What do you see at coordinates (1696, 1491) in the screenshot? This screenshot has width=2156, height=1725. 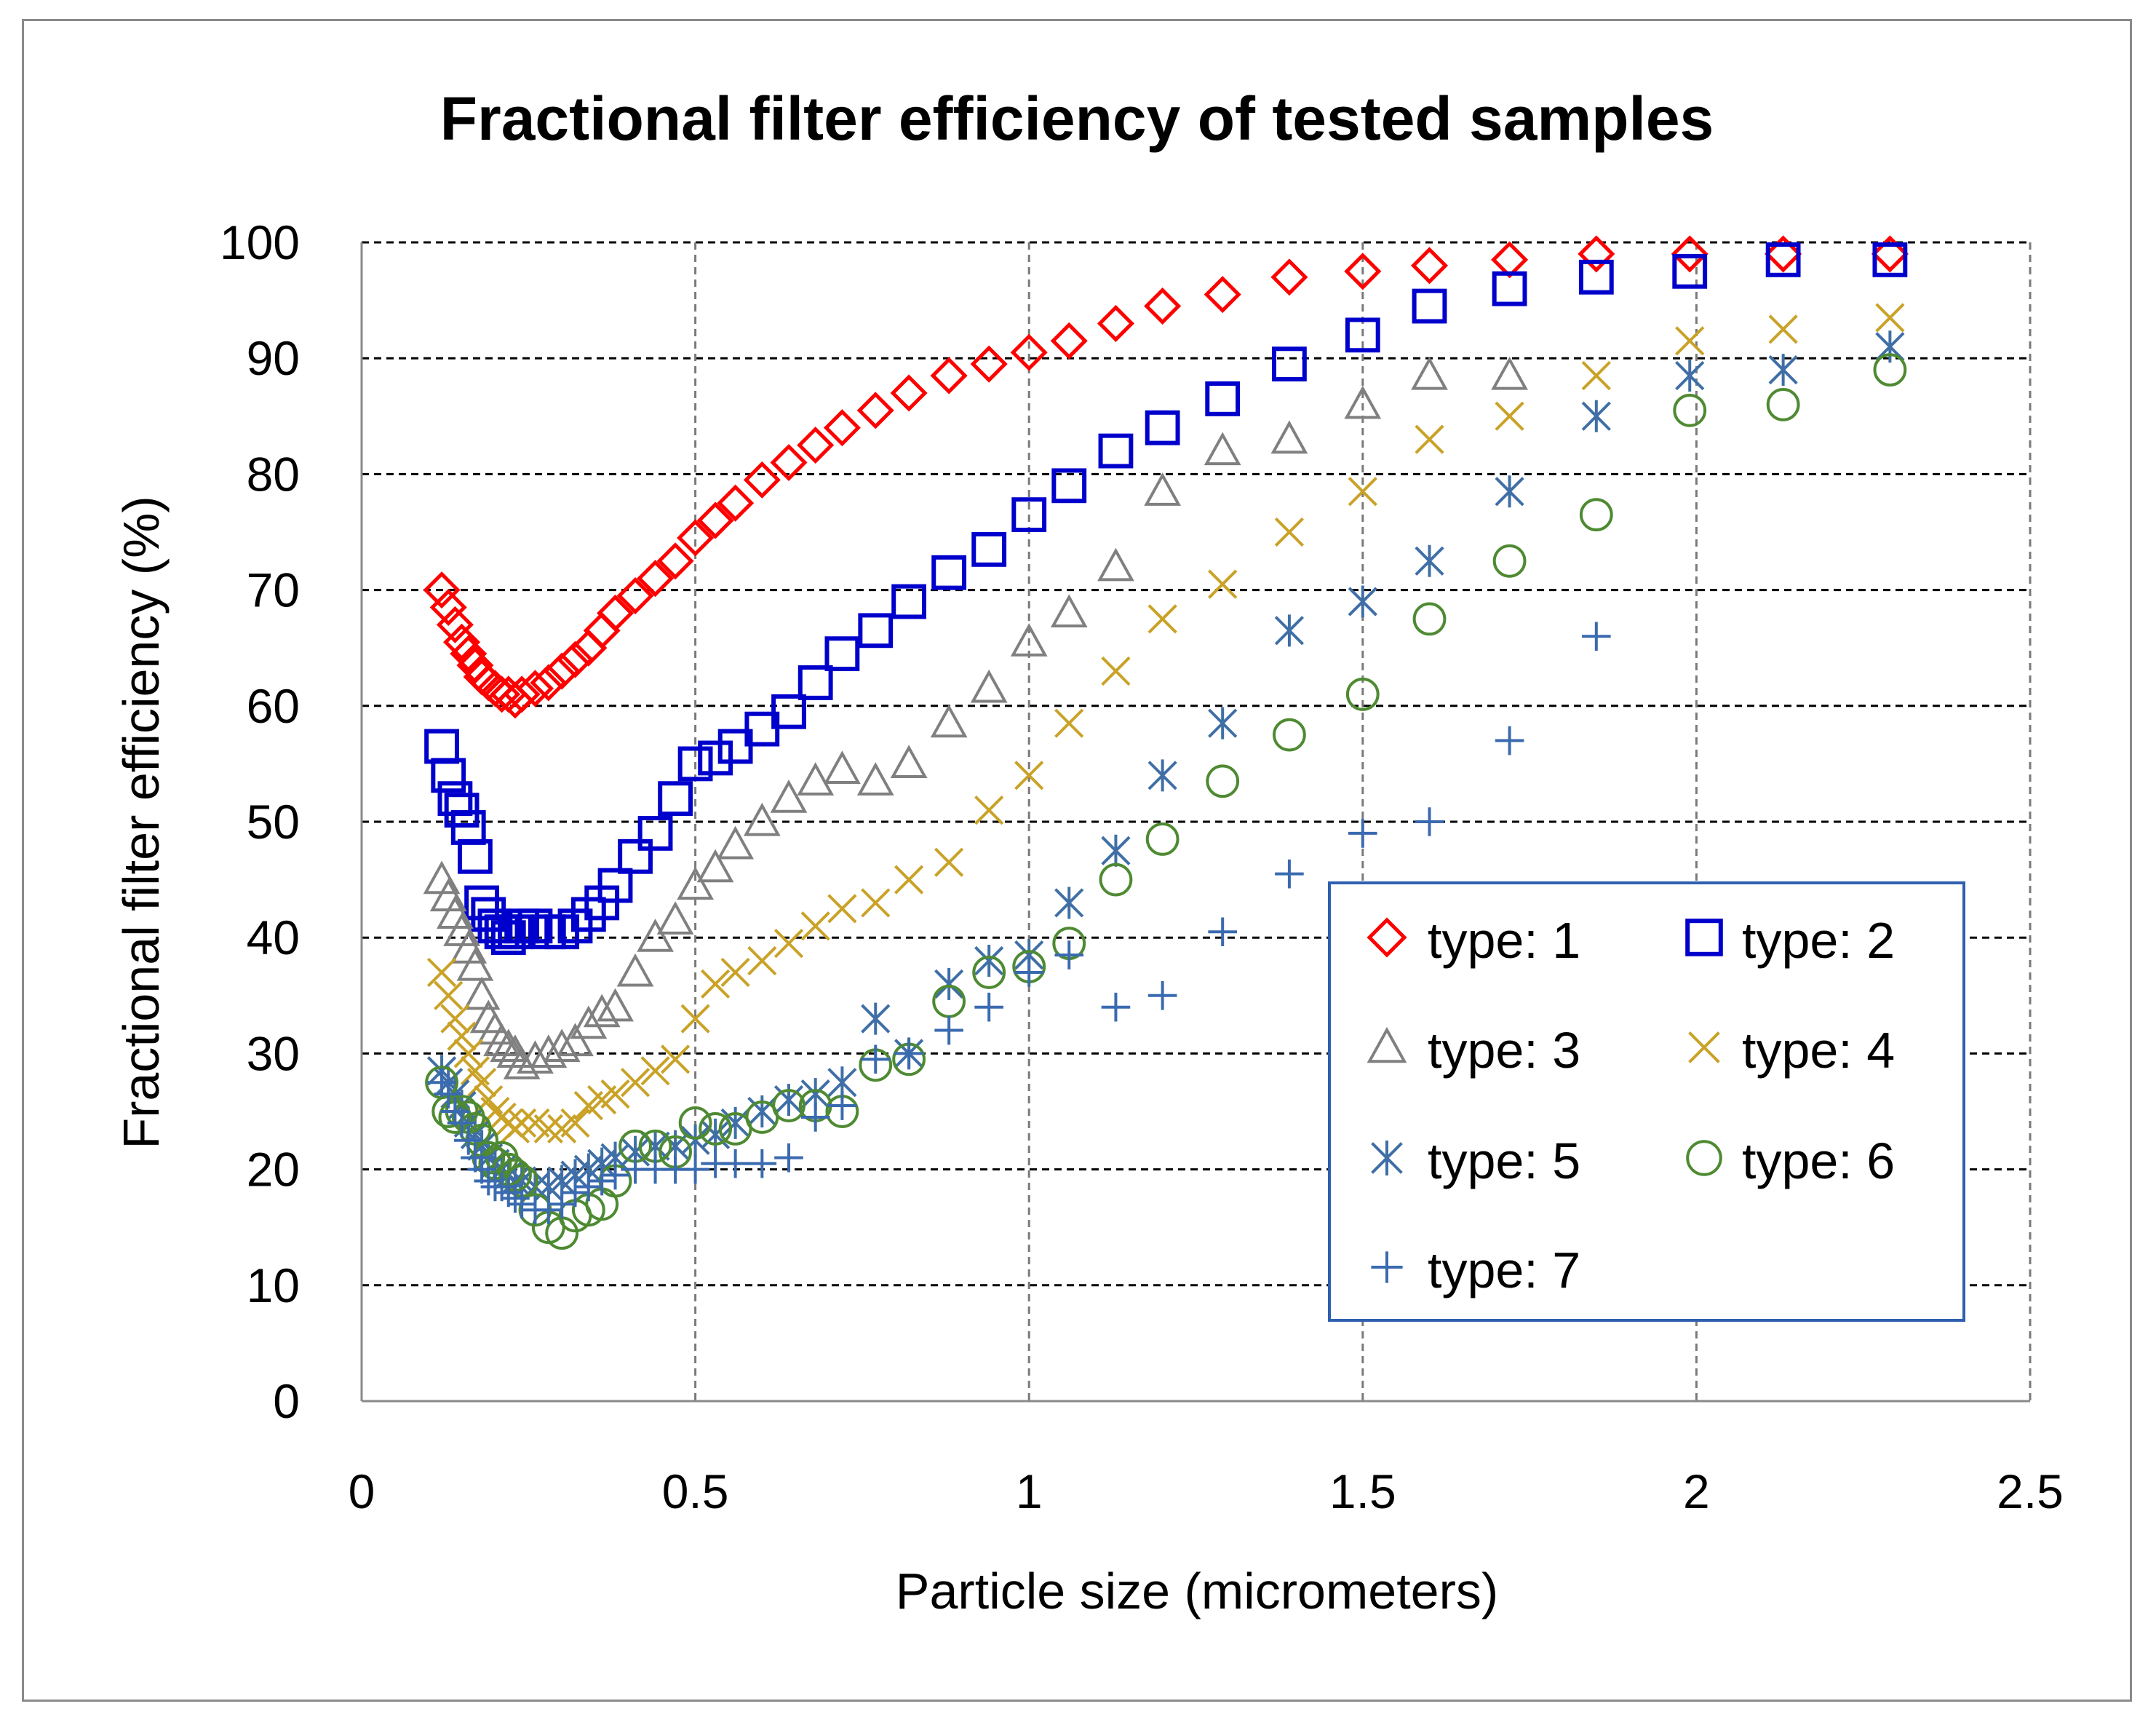 I see `x-tick-label: 2` at bounding box center [1696, 1491].